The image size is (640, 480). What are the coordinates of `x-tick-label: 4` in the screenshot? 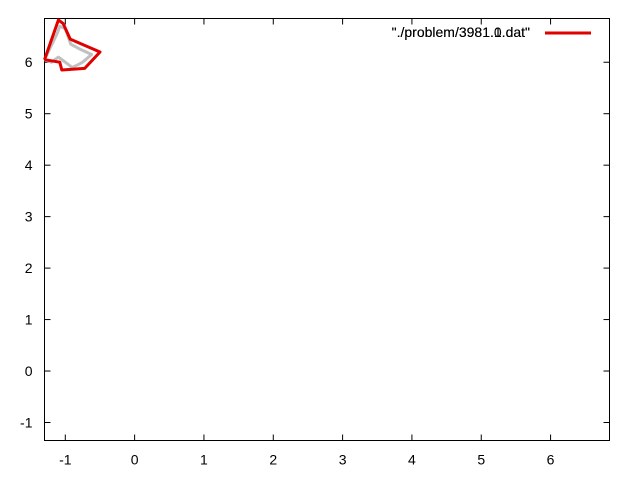 It's located at (412, 460).